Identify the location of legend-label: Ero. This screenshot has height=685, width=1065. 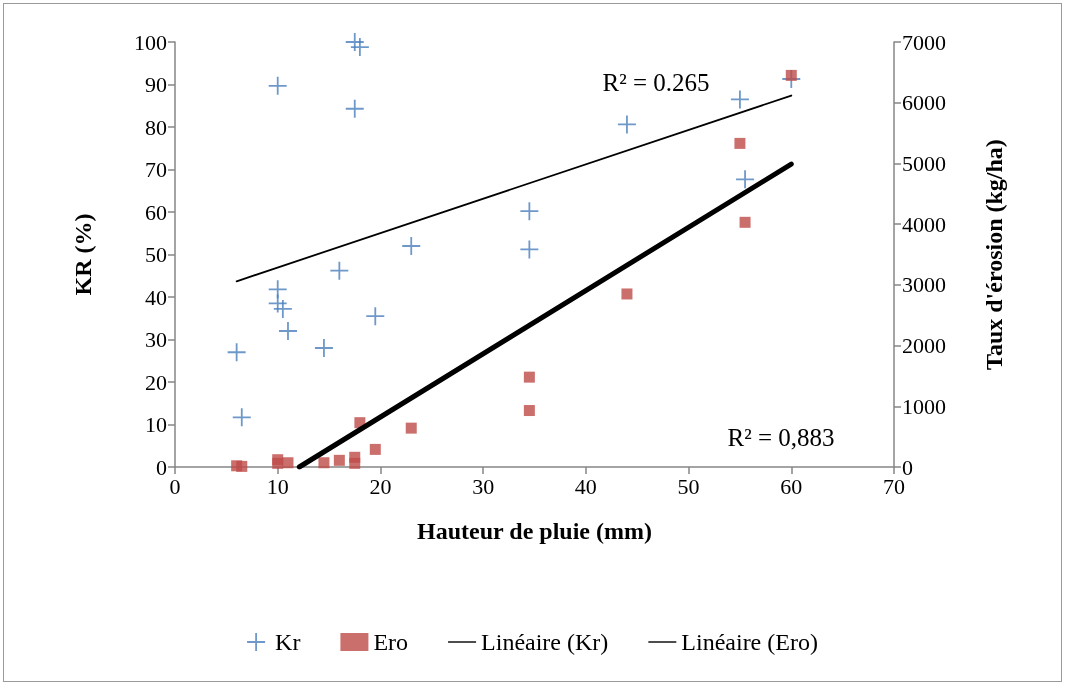
(391, 642).